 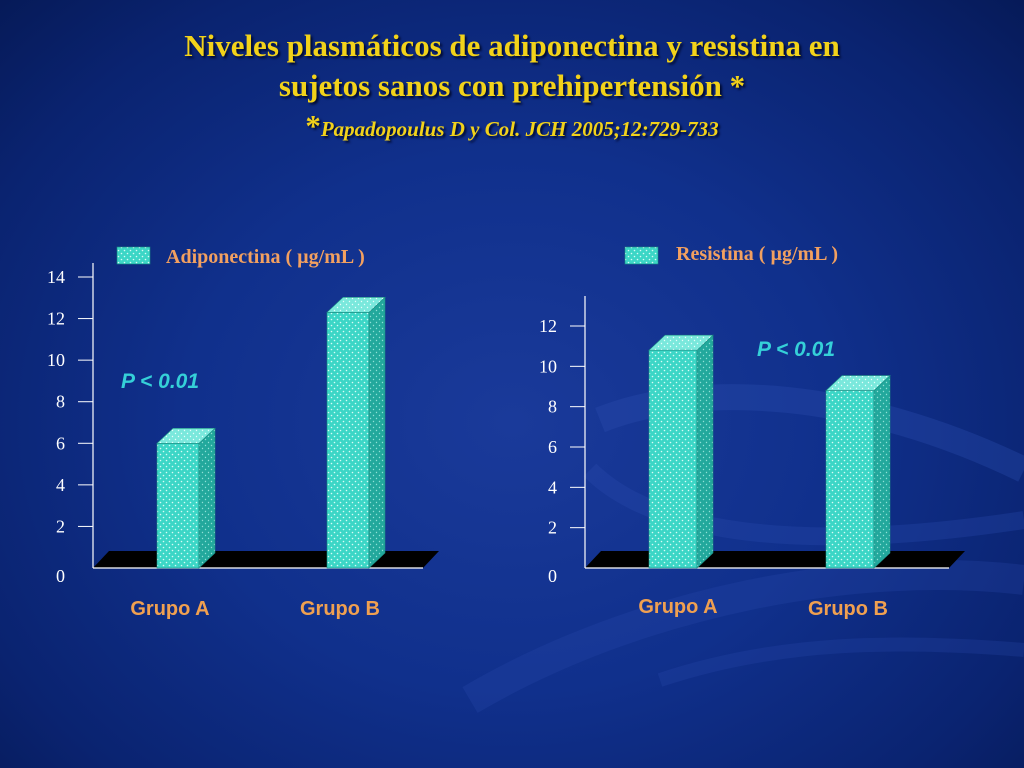 What do you see at coordinates (266, 559) in the screenshot?
I see `chart-1-floor` at bounding box center [266, 559].